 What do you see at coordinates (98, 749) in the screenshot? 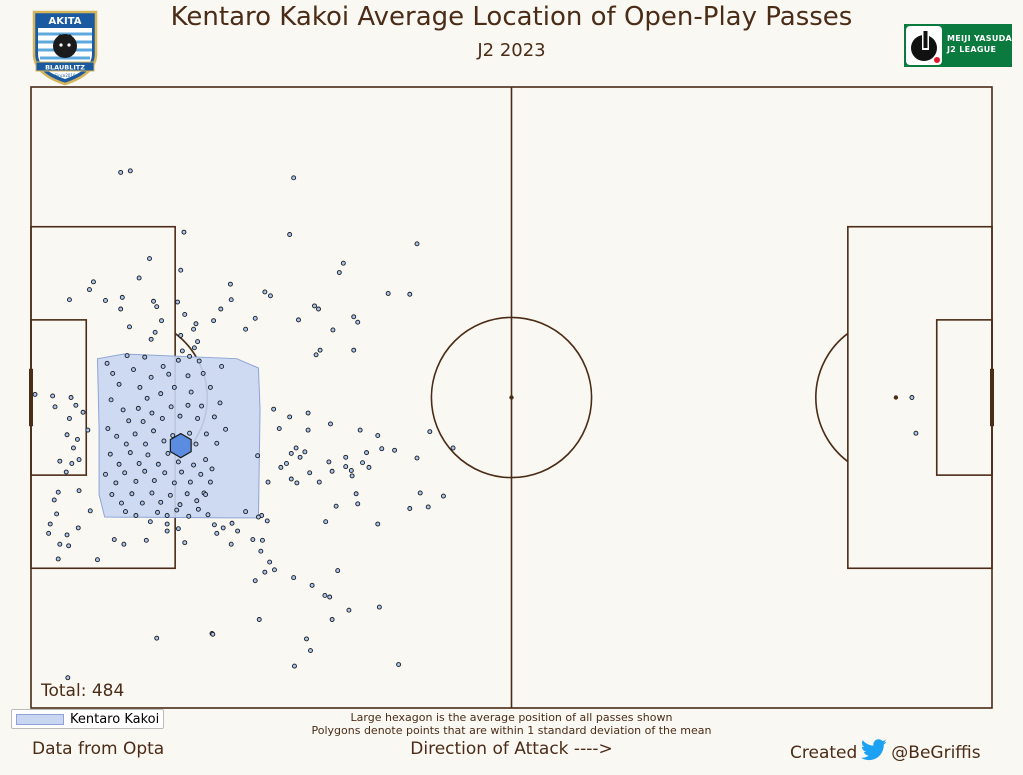
I see `footer-data-source: Data from Opta` at bounding box center [98, 749].